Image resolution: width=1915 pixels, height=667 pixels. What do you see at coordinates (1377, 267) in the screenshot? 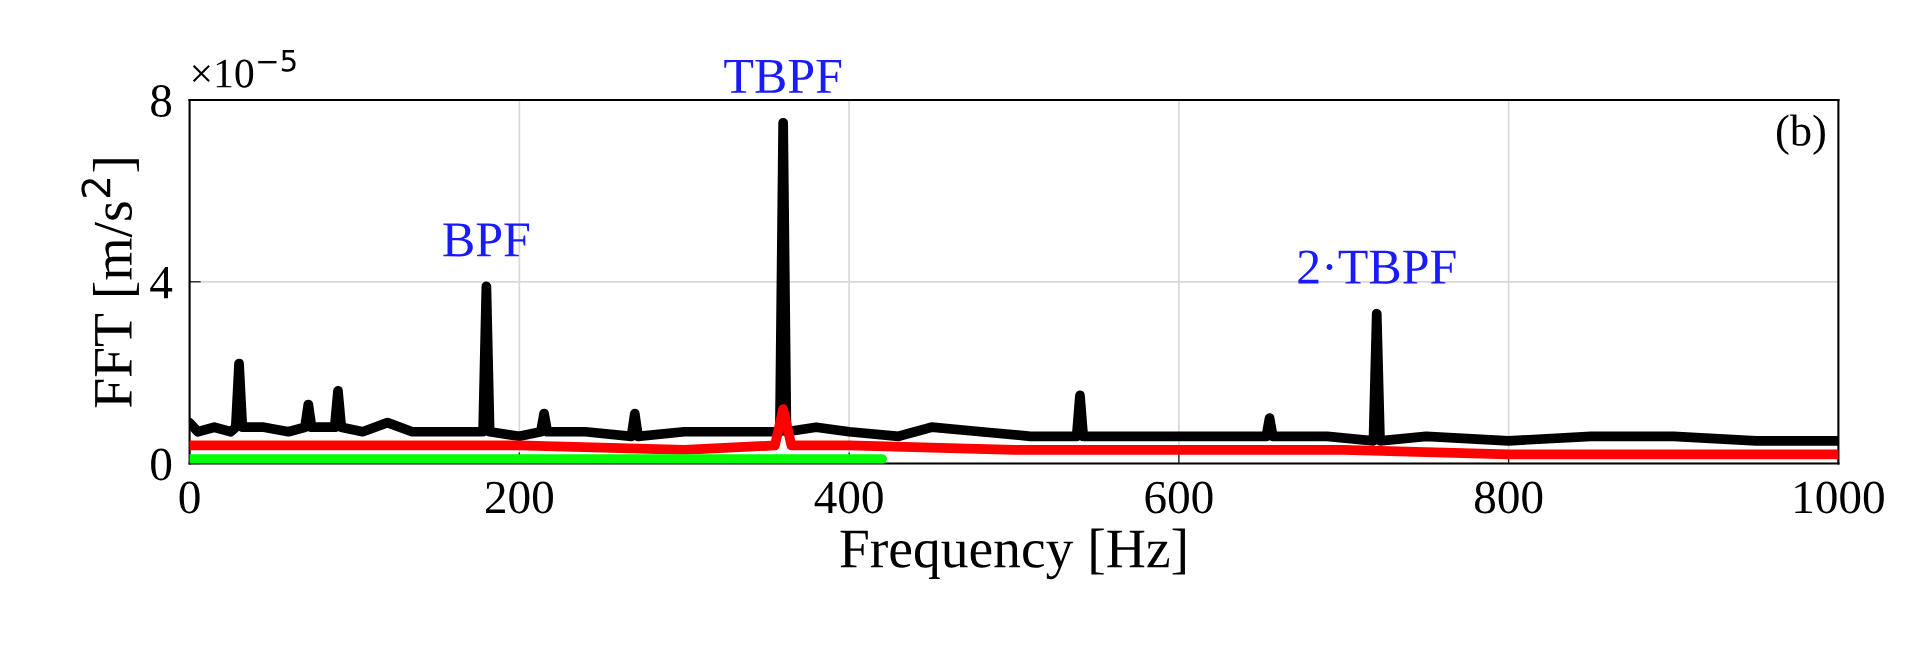
I see `annotation: 2·TBPF` at bounding box center [1377, 267].